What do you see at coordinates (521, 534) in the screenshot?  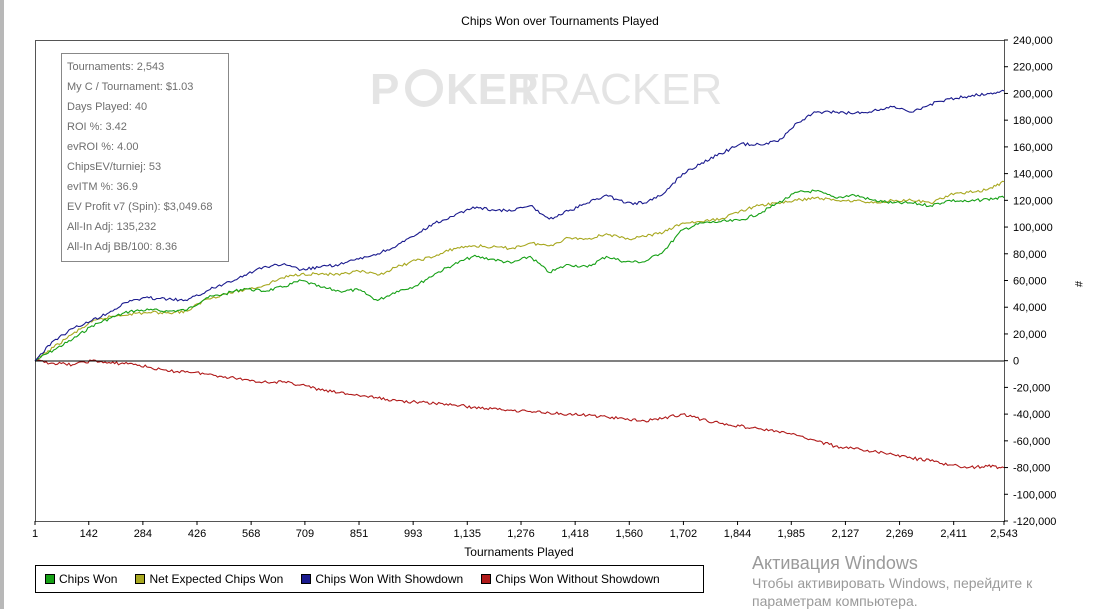 I see `x-tick-label: 1,276` at bounding box center [521, 534].